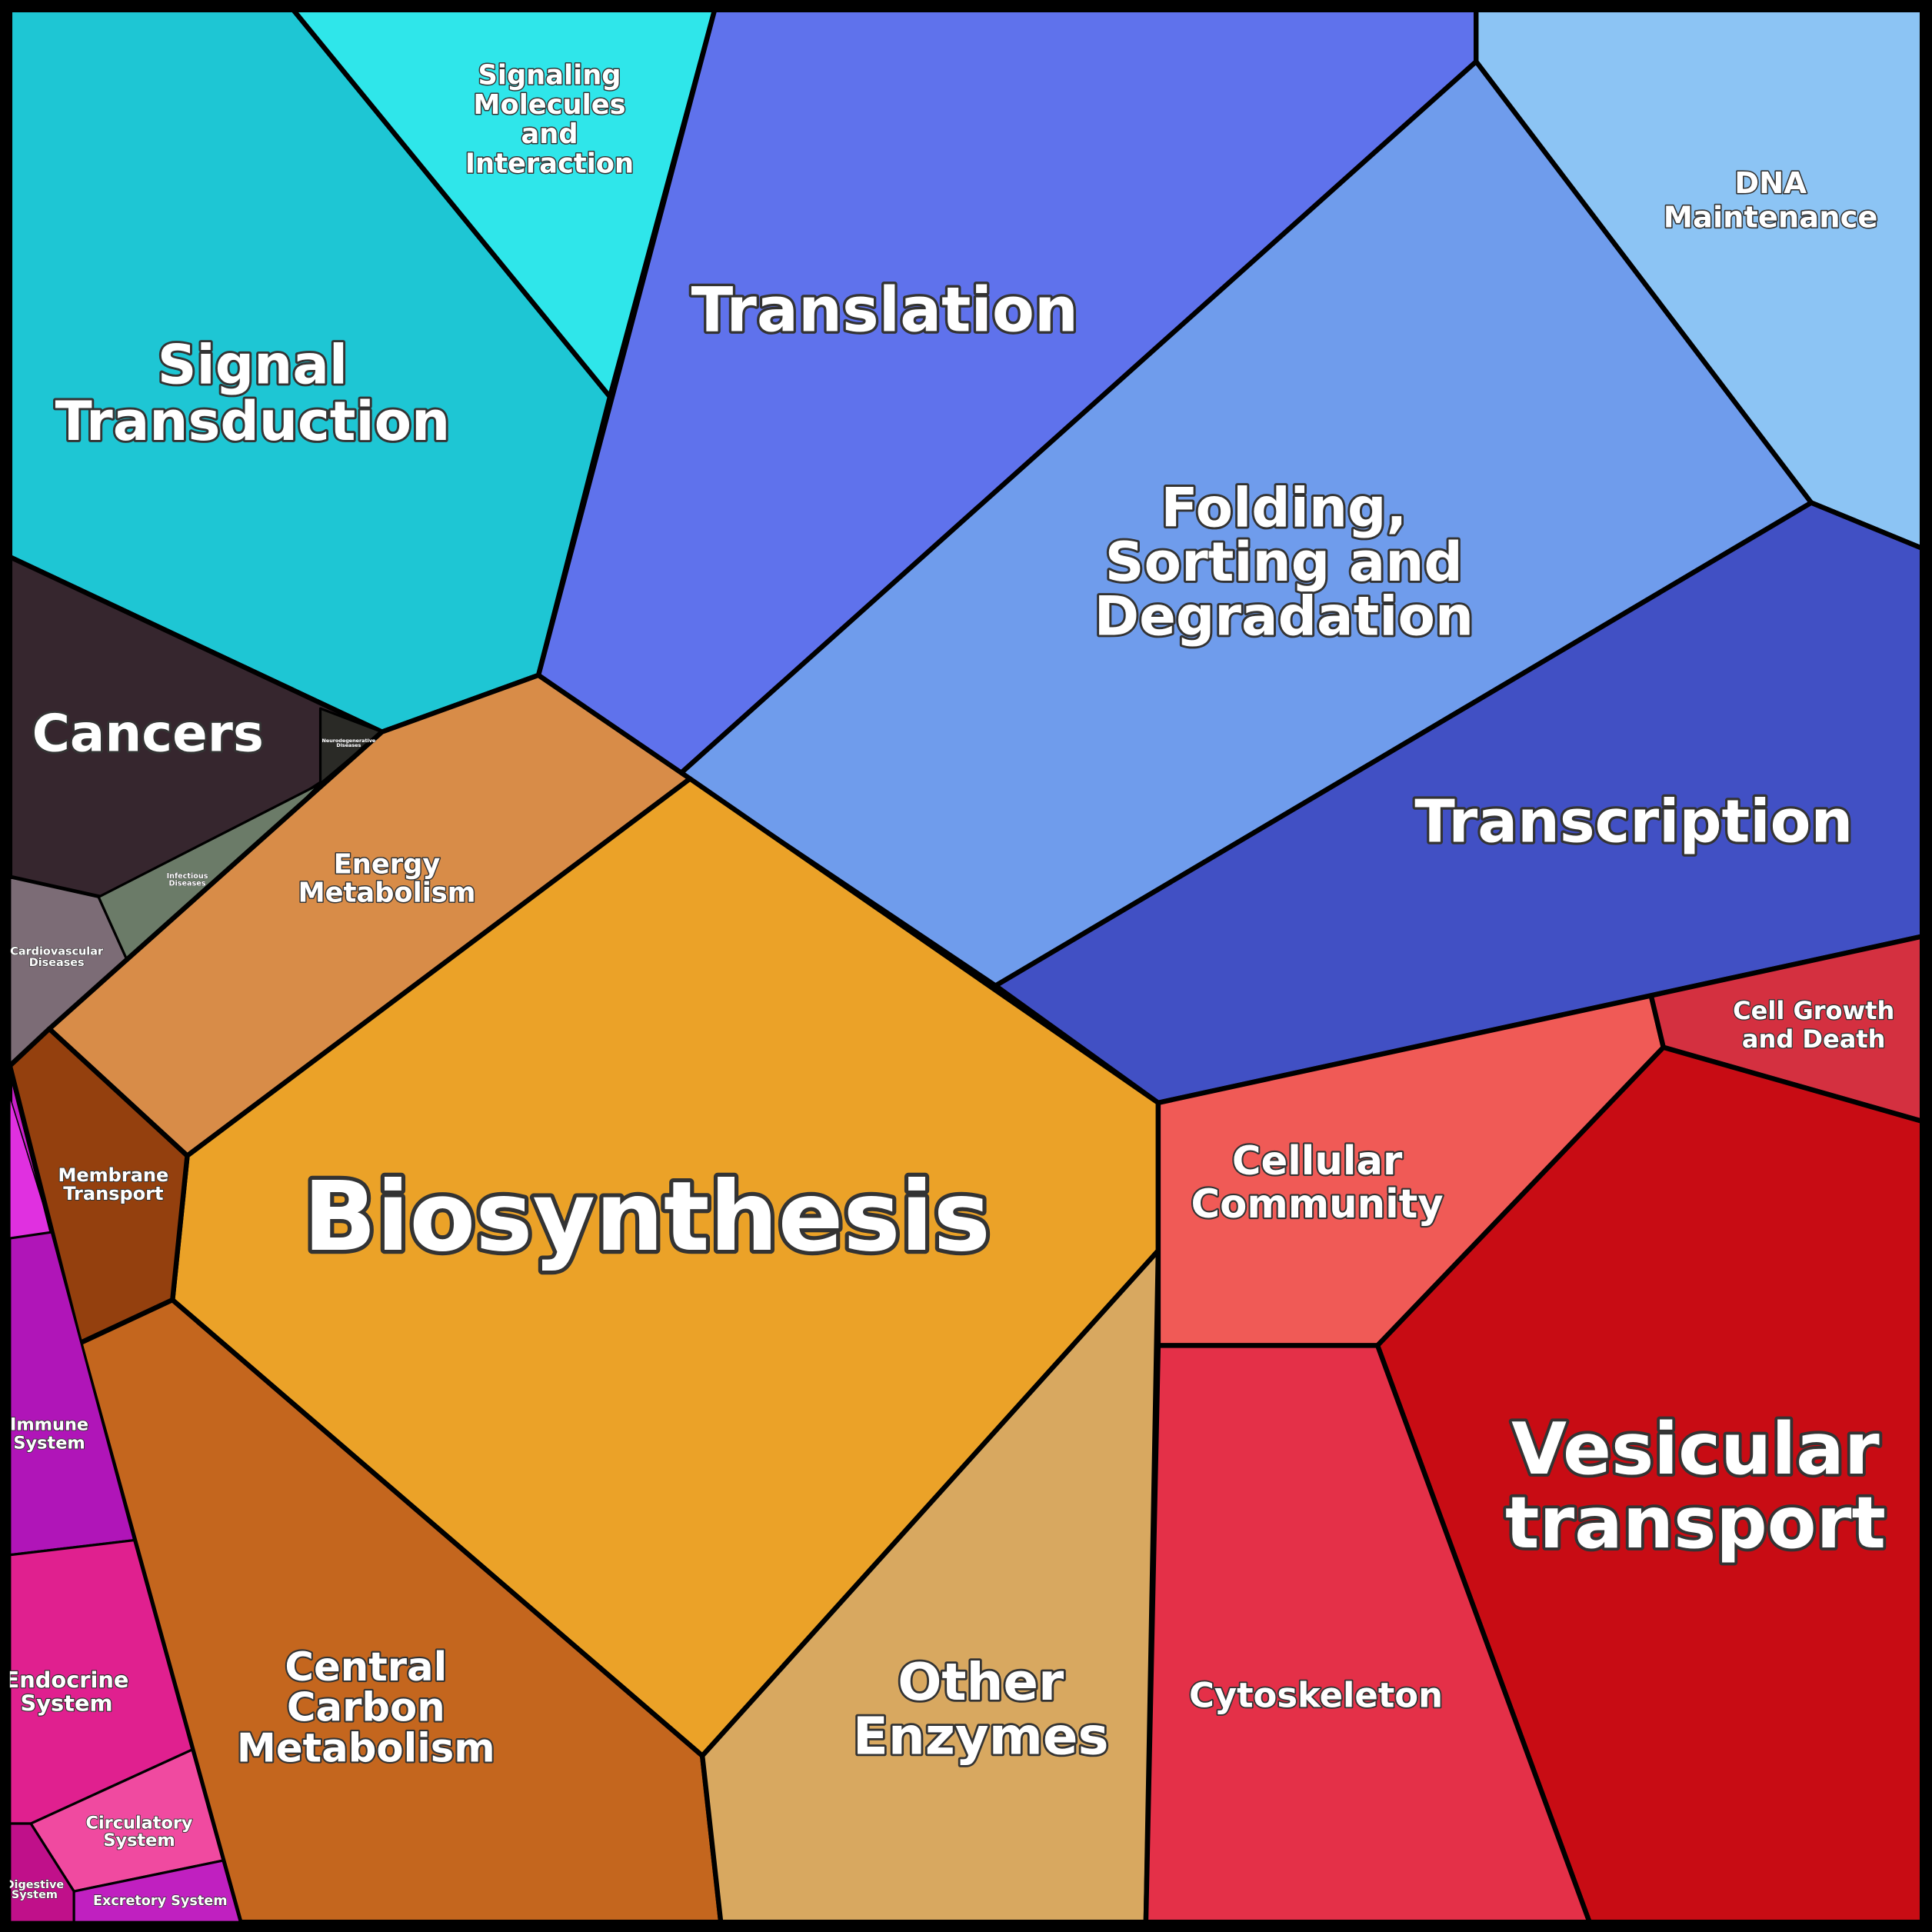 The width and height of the screenshot is (1932, 1932). What do you see at coordinates (1317, 1204) in the screenshot?
I see `region-label: Community` at bounding box center [1317, 1204].